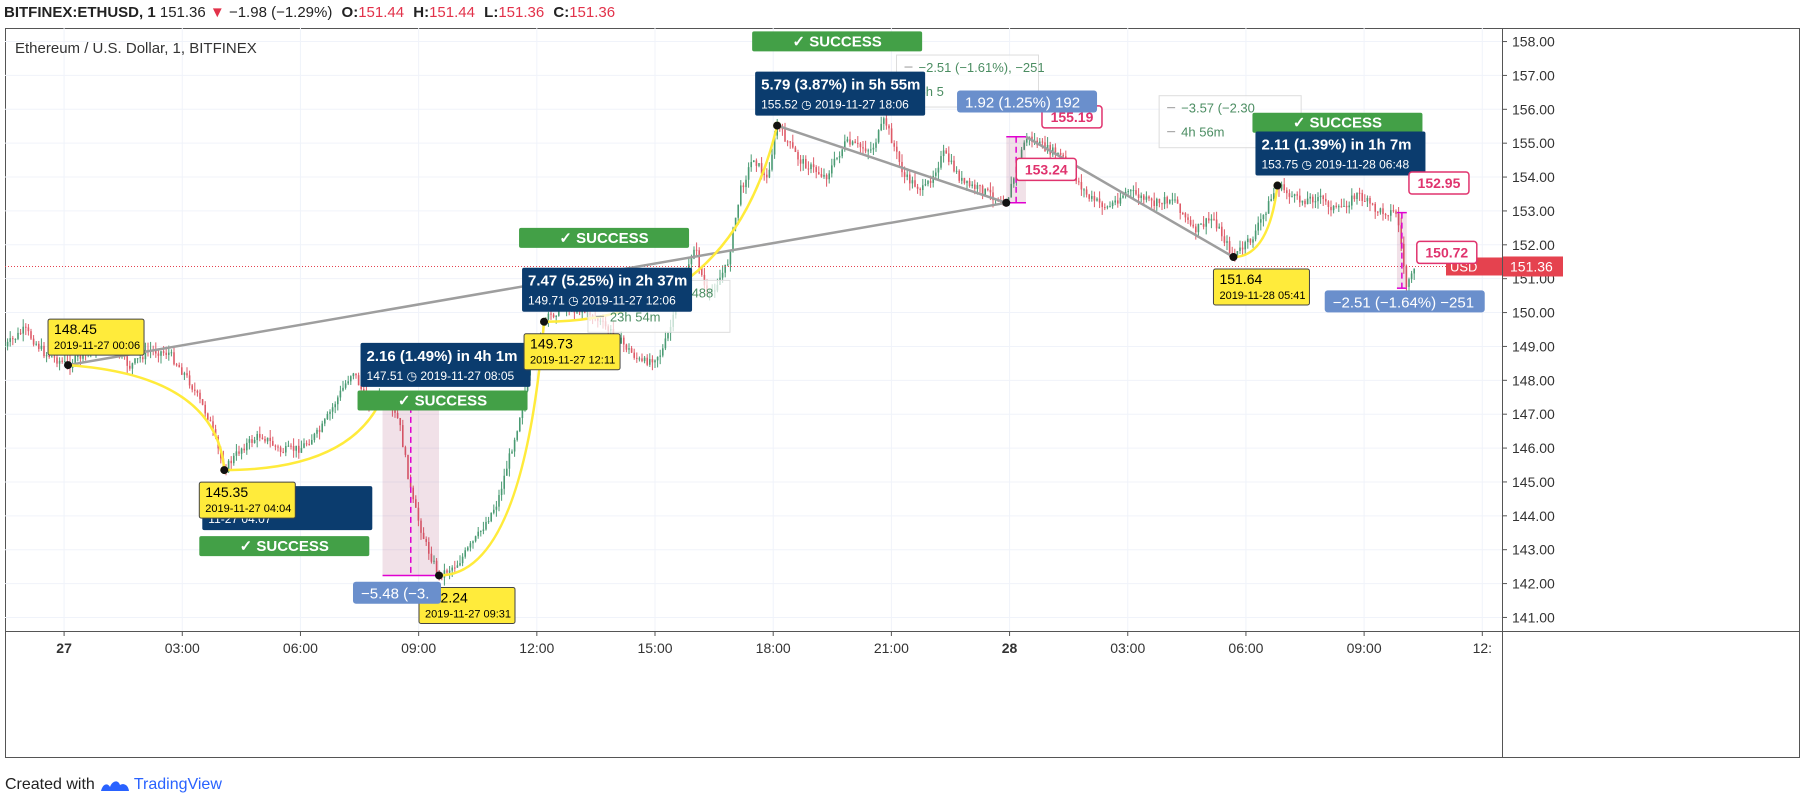  What do you see at coordinates (1482, 648) in the screenshot?
I see `x-tick-label: 12:` at bounding box center [1482, 648].